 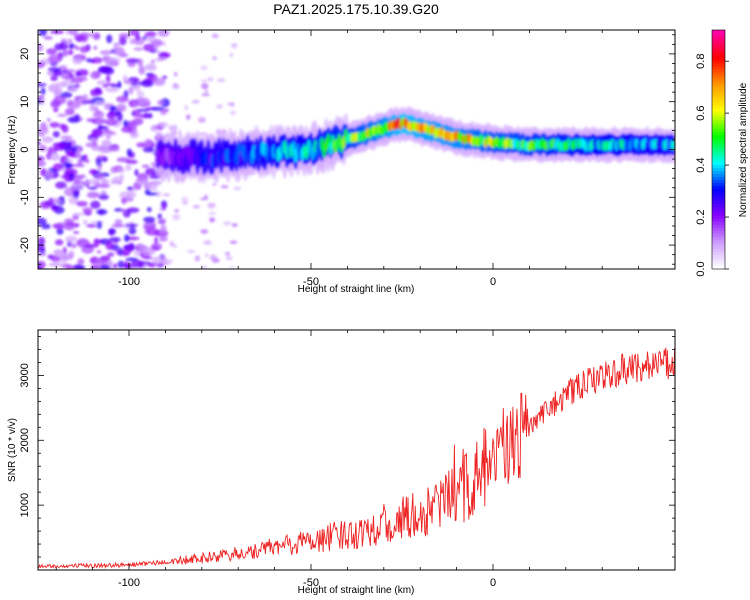 What do you see at coordinates (743, 149) in the screenshot?
I see `colorbar-title: Normalized spectral amplitude` at bounding box center [743, 149].